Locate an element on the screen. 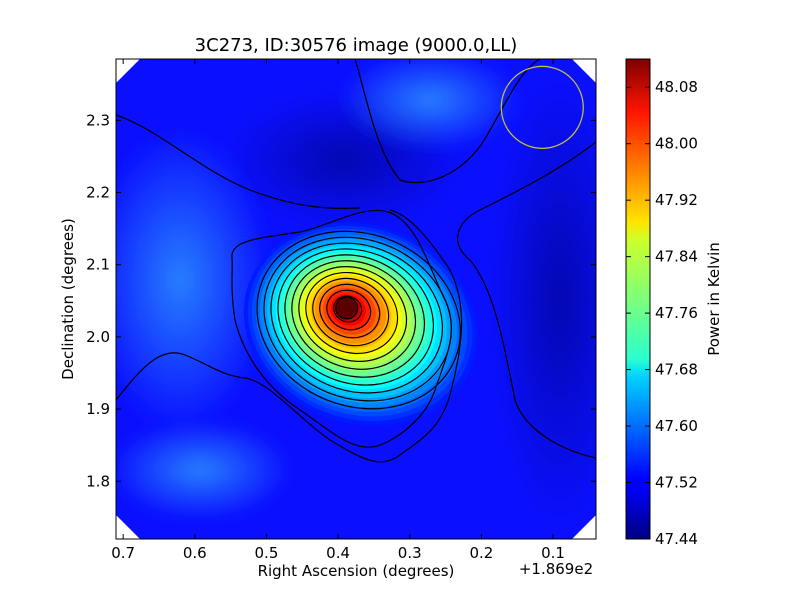  x-axis-offset: +1.869e2 is located at coordinates (556, 569).